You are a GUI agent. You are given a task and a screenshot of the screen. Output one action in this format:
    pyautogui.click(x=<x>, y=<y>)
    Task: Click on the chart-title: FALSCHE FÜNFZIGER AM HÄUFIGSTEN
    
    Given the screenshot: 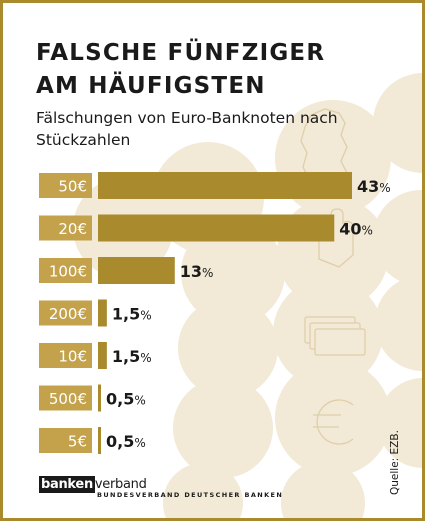 What is the action you would take?
    pyautogui.click(x=180, y=70)
    